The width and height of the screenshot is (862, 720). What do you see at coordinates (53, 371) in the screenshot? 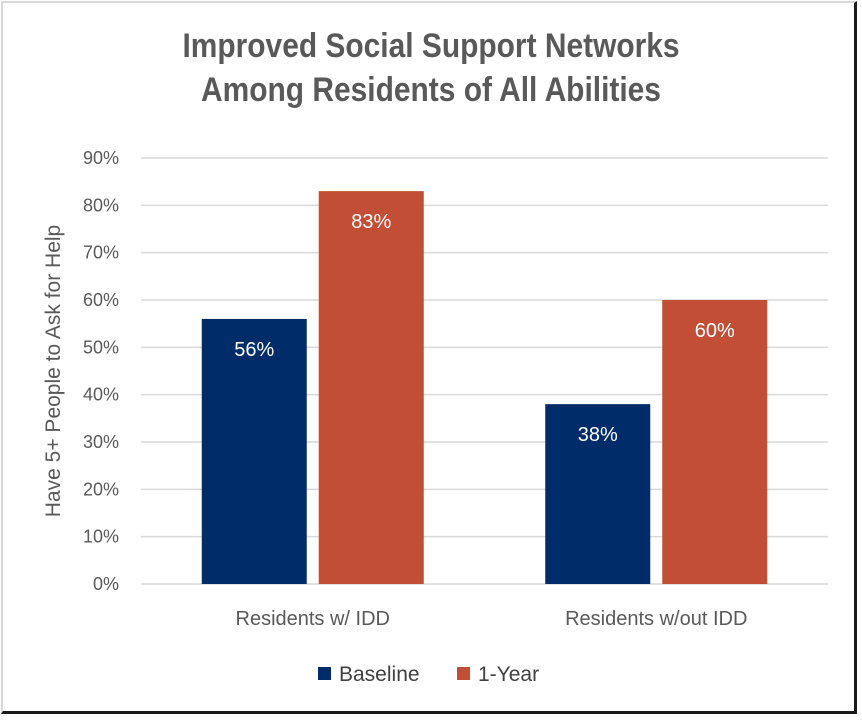
I see `y-axis-label: Have 5+ People to Ask for Help` at bounding box center [53, 371].